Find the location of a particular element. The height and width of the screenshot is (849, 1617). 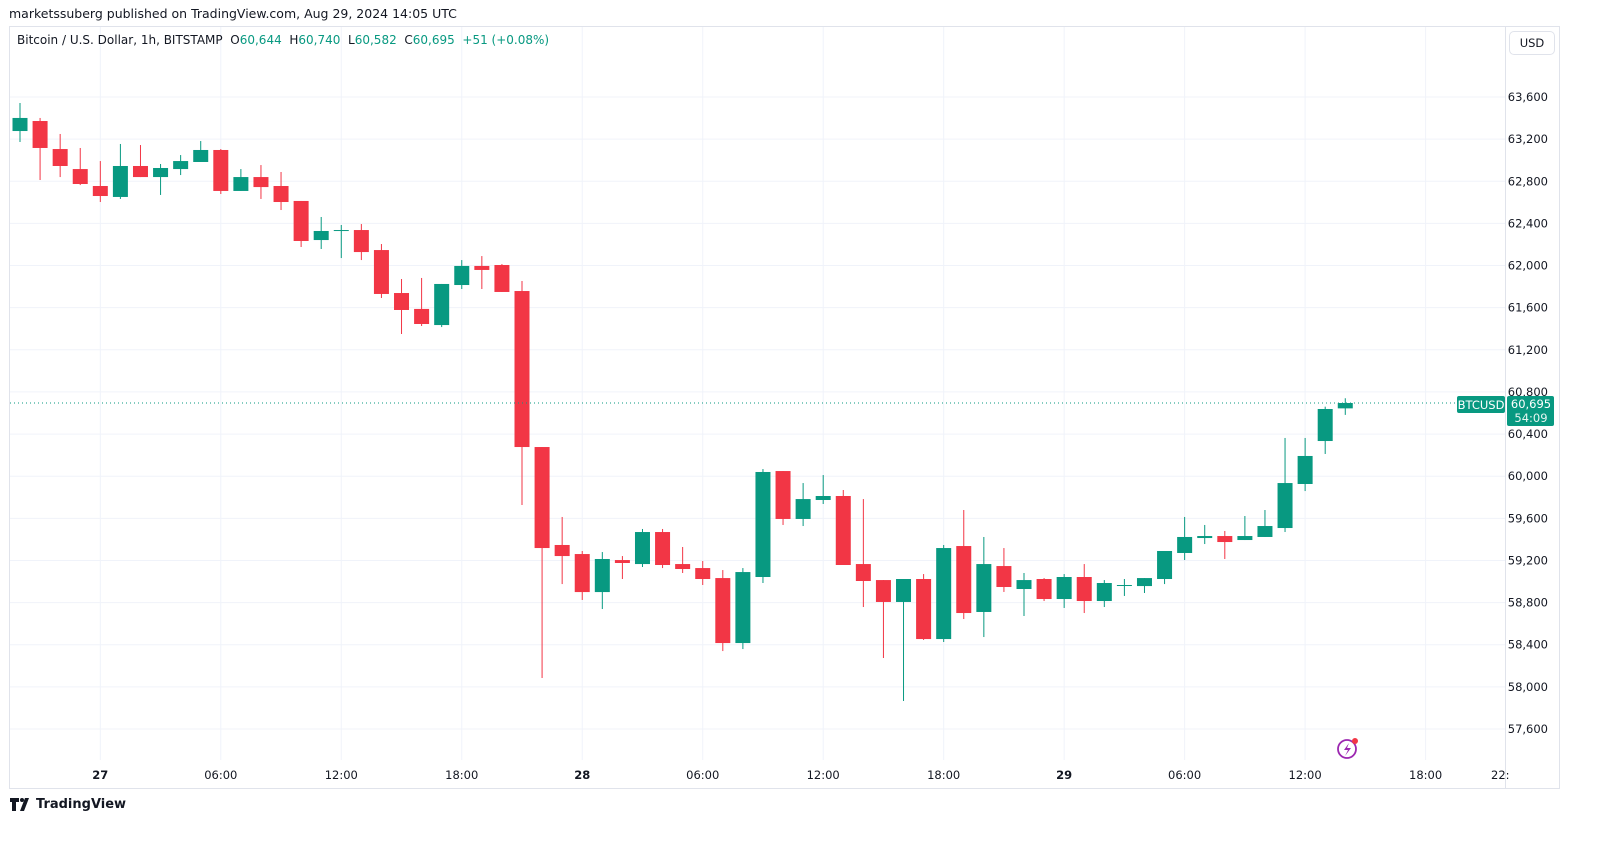

tradingview-logo: TradingView is located at coordinates (68, 804).